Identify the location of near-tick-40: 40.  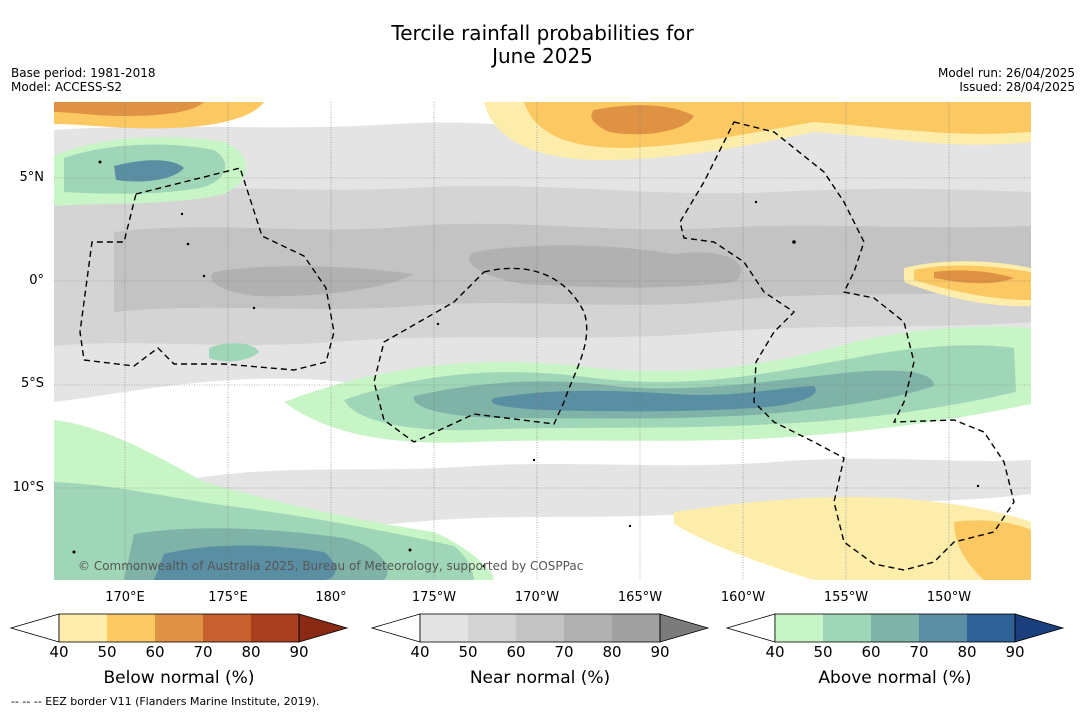
(420, 652).